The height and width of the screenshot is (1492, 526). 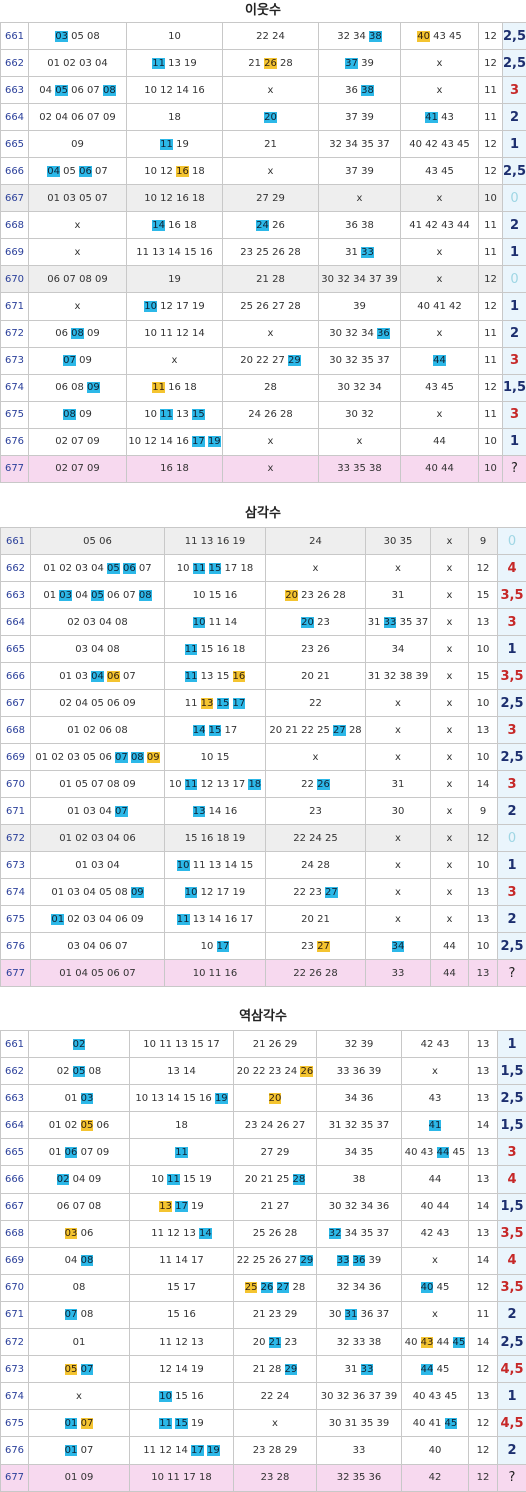 I want to click on number-group: 20 23, so click(x=316, y=622).